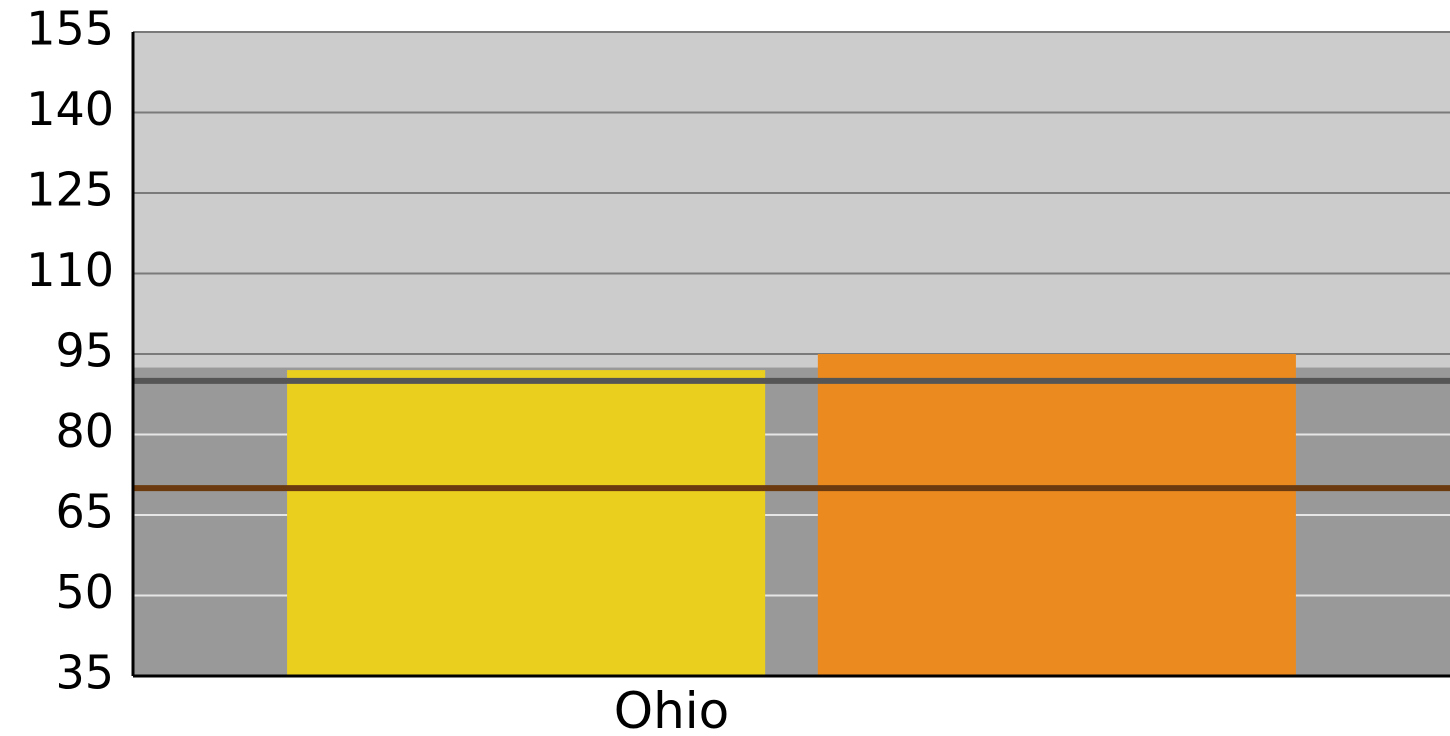 The height and width of the screenshot is (736, 1450). What do you see at coordinates (84, 592) in the screenshot?
I see `y-tick-label-50: 50` at bounding box center [84, 592].